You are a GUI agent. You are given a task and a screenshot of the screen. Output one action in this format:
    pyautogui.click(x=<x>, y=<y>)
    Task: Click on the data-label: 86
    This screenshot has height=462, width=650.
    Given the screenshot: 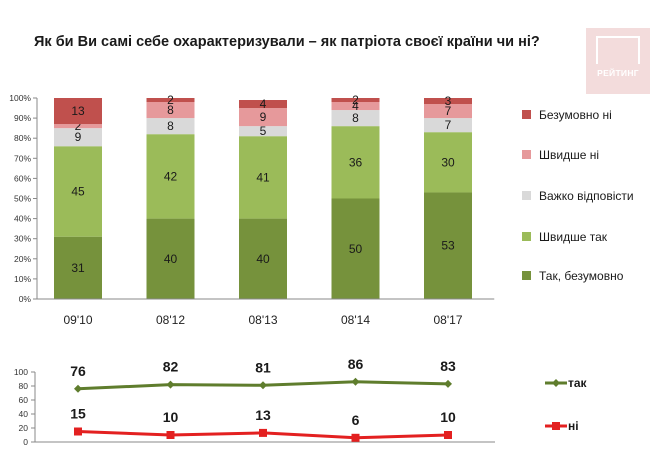 What is the action you would take?
    pyautogui.click(x=356, y=364)
    